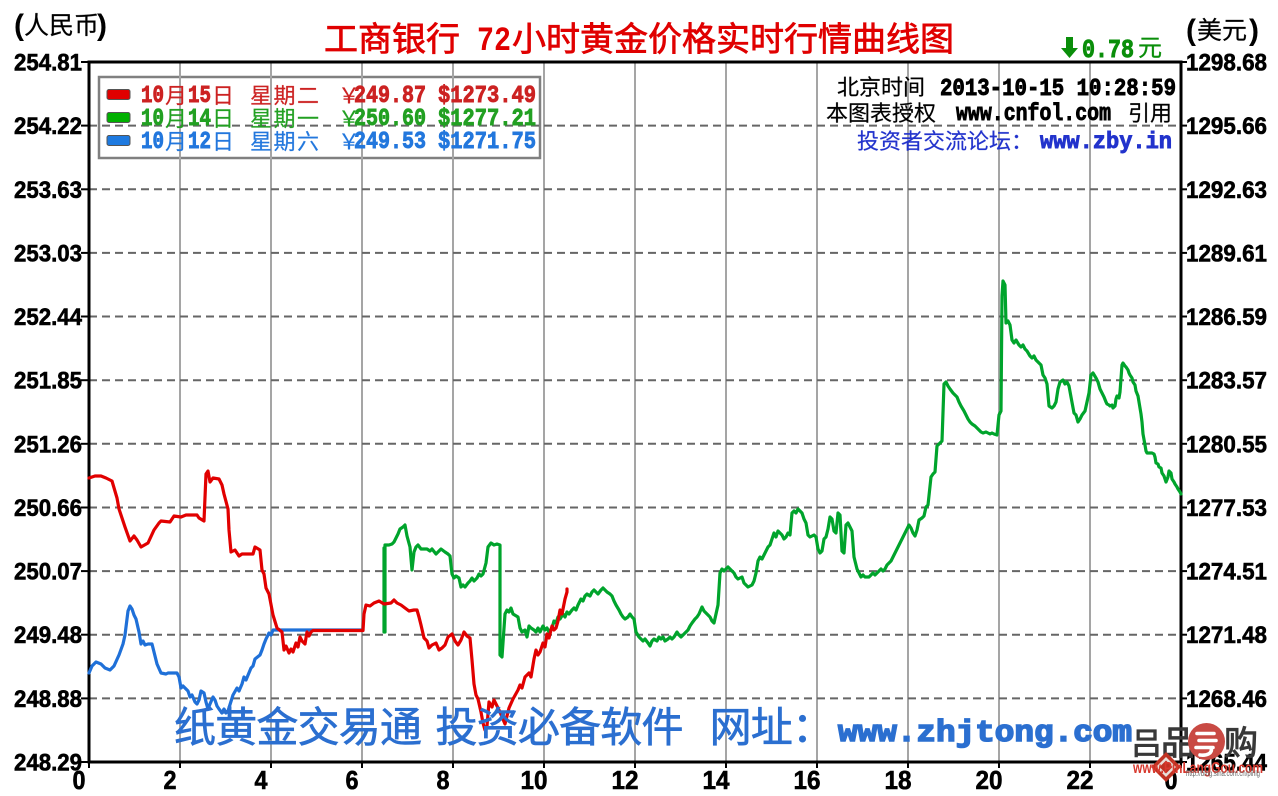 The width and height of the screenshot is (1278, 796). What do you see at coordinates (48, 444) in the screenshot?
I see `svg-text: 251.26` at bounding box center [48, 444].